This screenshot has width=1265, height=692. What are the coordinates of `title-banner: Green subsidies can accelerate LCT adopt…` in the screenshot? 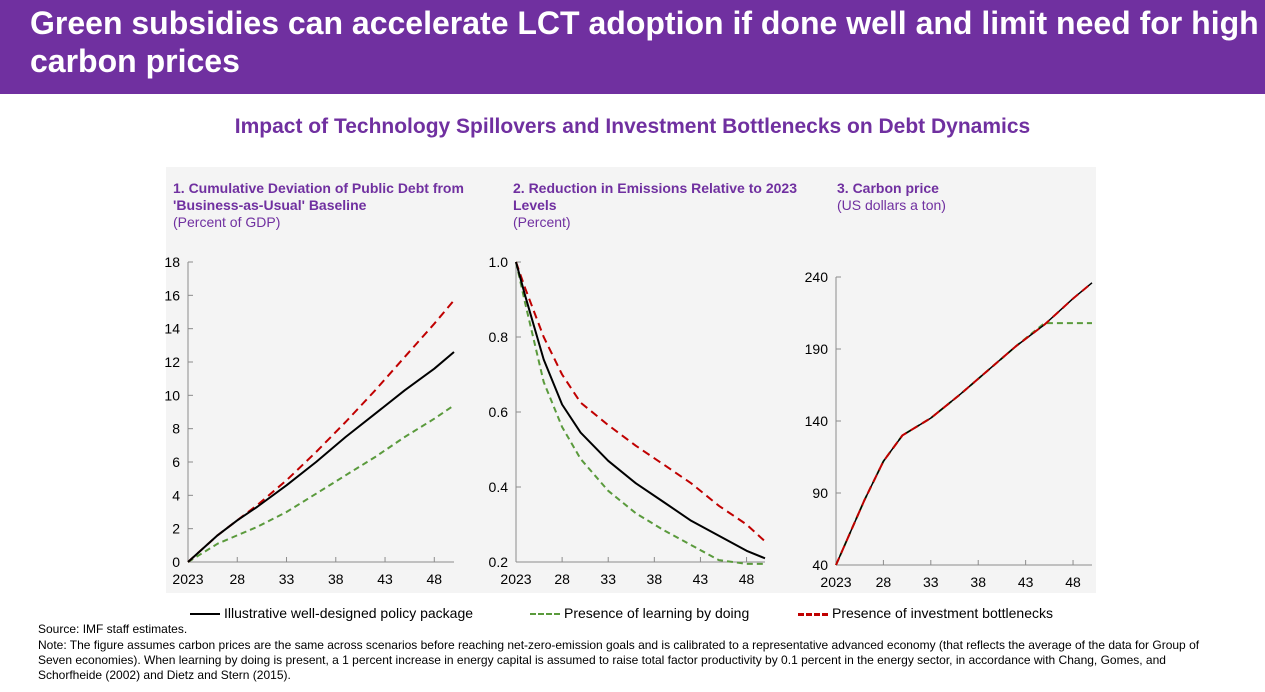 It's located at (632, 47).